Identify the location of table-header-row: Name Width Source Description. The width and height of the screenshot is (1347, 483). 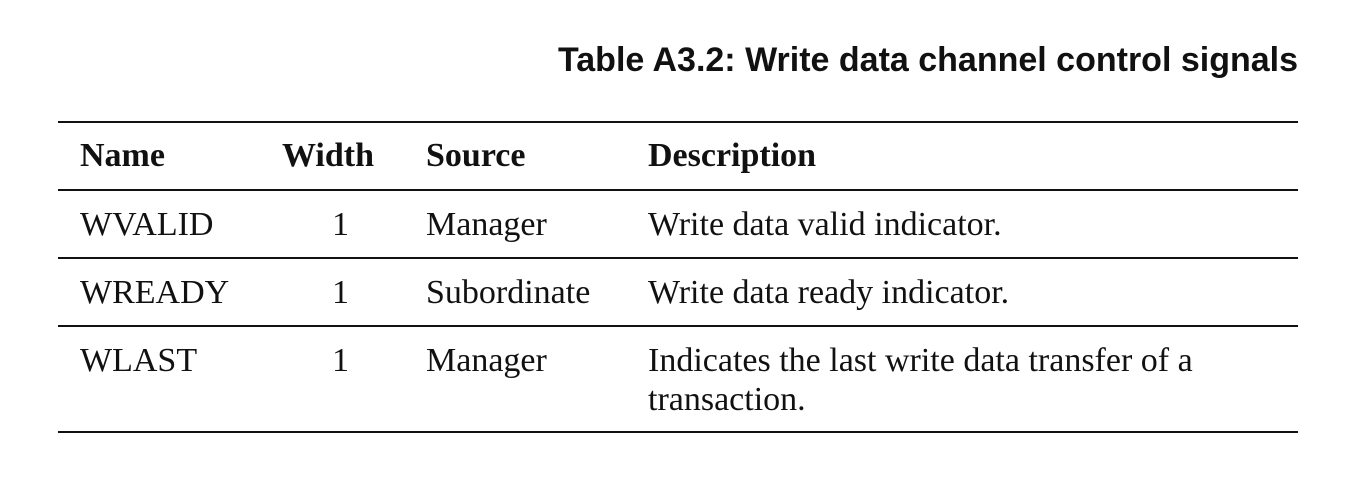
(678, 156).